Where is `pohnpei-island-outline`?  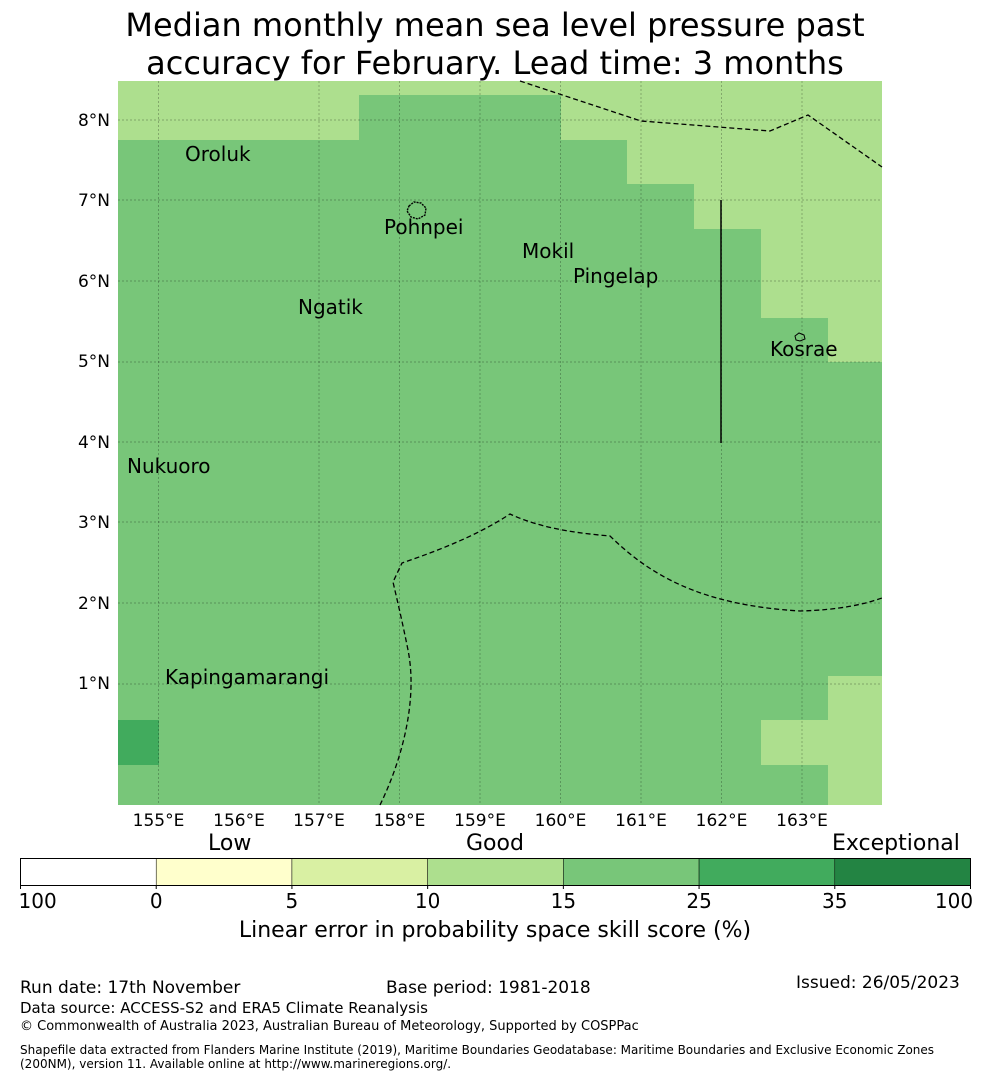 pohnpei-island-outline is located at coordinates (416, 210).